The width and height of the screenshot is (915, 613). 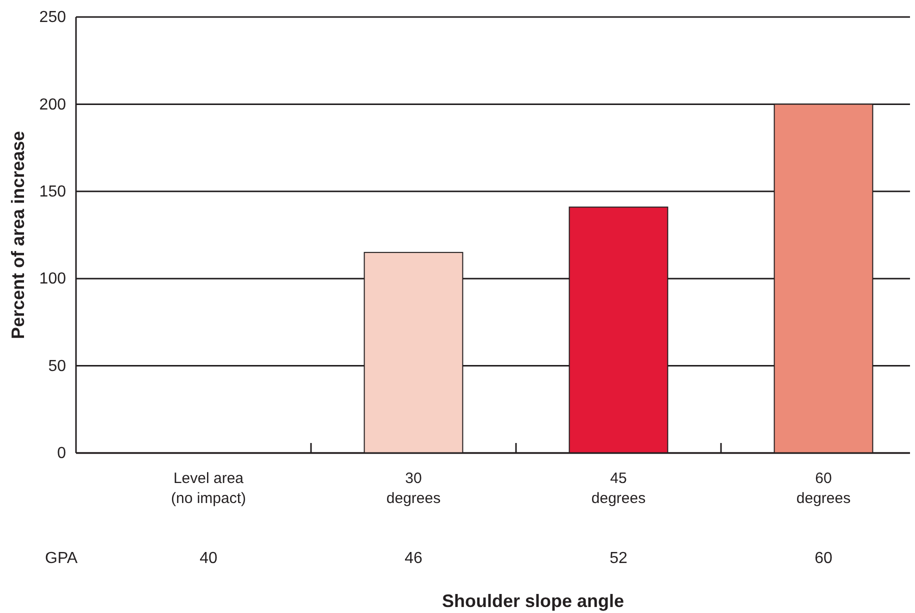 I want to click on text: 52, so click(x=619, y=558).